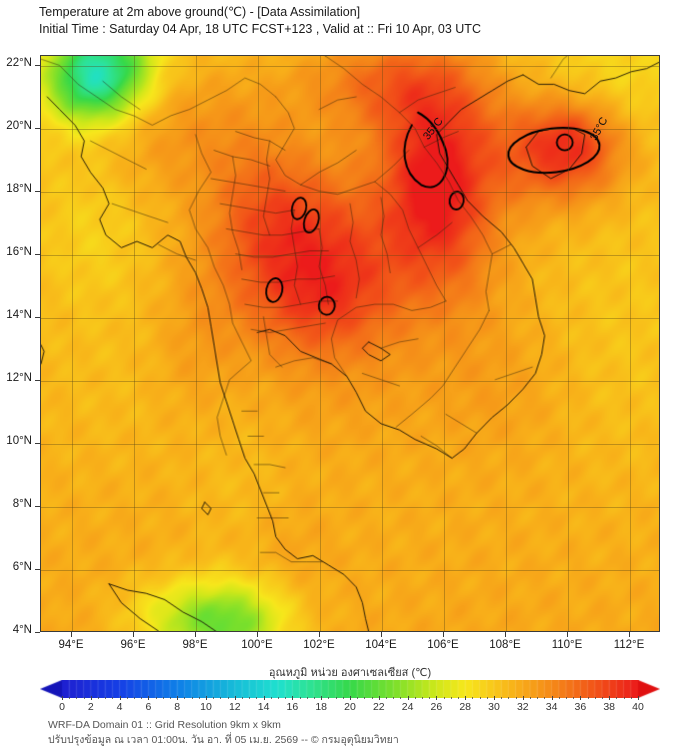  Describe the element at coordinates (206, 707) in the screenshot. I see `colorbar-tick-label-10: 10` at that location.